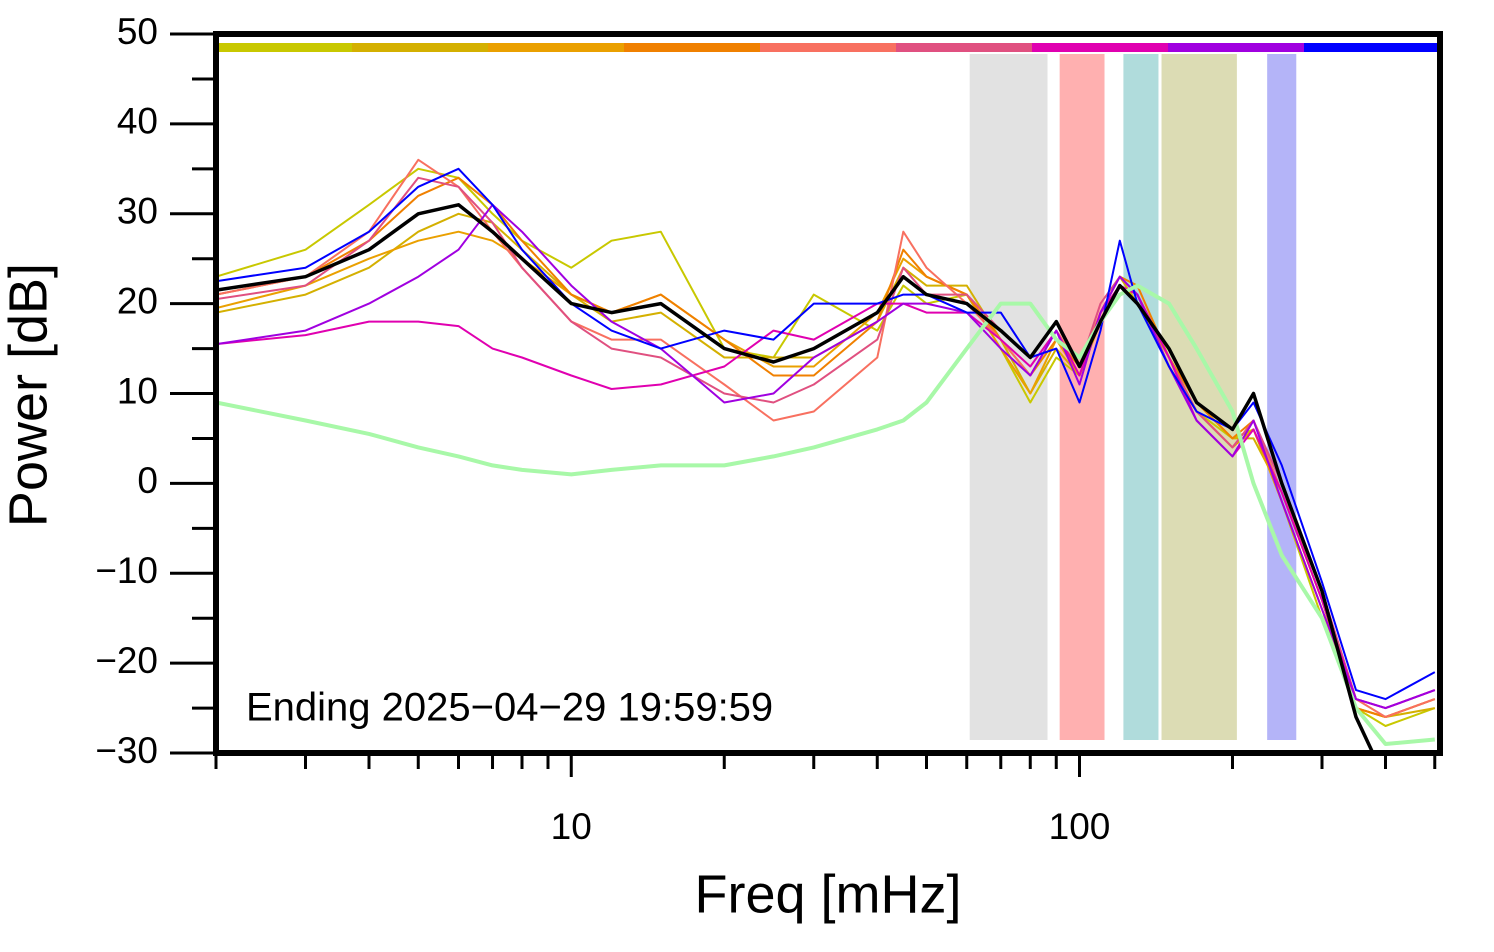 The image size is (1494, 952). What do you see at coordinates (126, 570) in the screenshot?
I see `y-tick-label: −10` at bounding box center [126, 570].